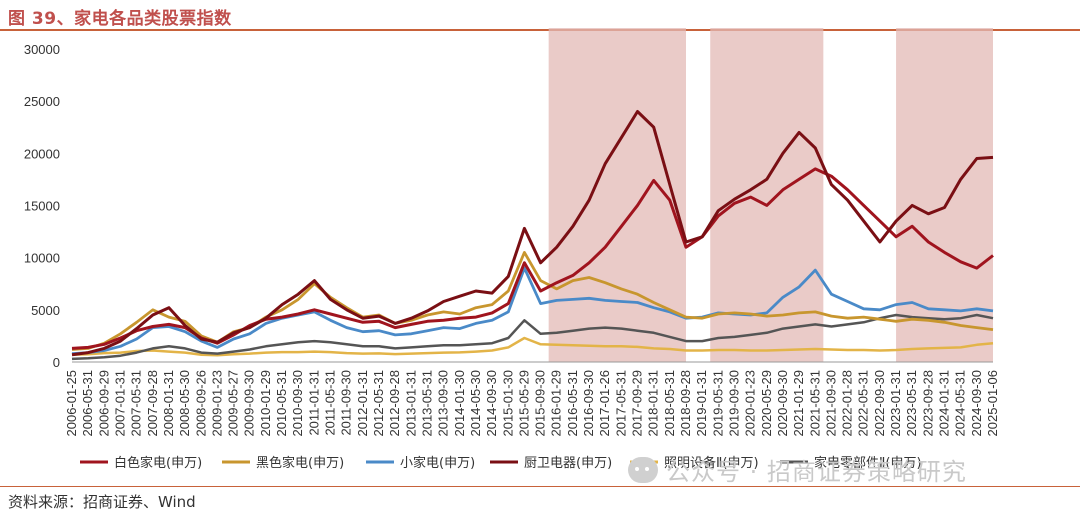 This screenshot has width=1080, height=515. I want to click on x-tick-label-29: 2015-09-30, so click(540, 403).